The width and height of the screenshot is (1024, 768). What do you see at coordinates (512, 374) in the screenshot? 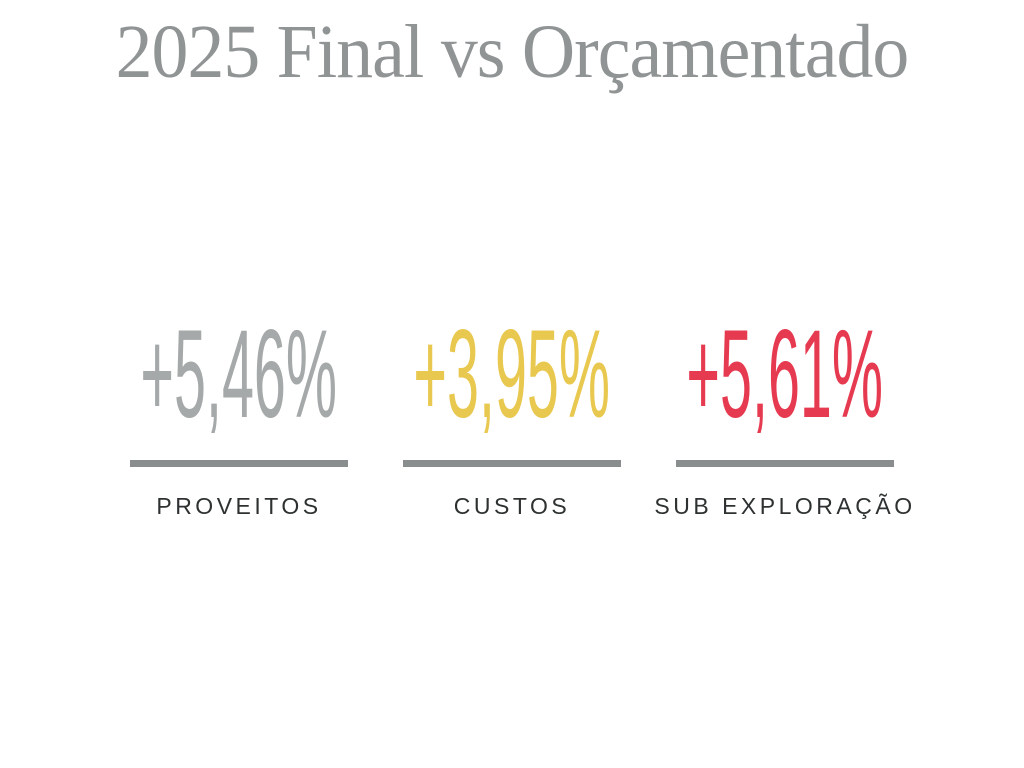
I see `kpi-value-custos: +3,95%` at bounding box center [512, 374].